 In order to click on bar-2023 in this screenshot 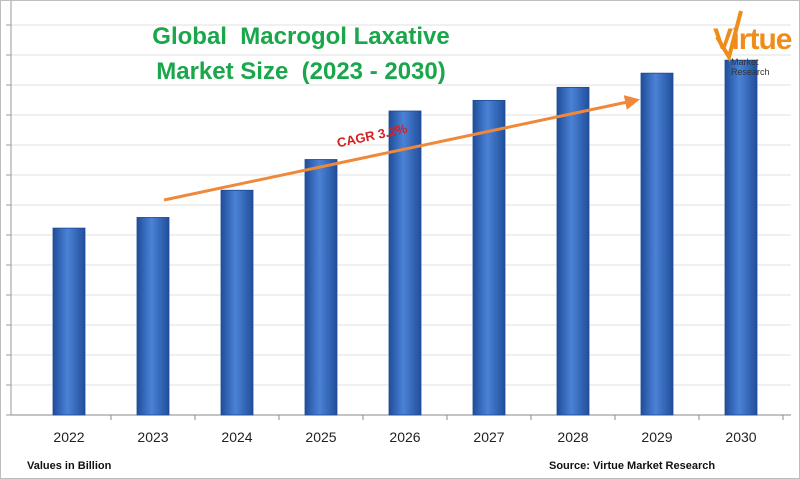, I will do `click(153, 316)`.